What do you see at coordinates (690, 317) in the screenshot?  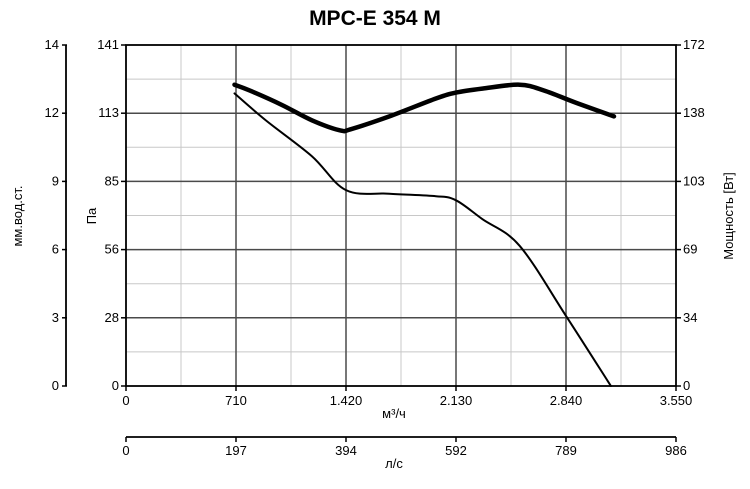 I see `y-right-tick-label: 34` at bounding box center [690, 317].